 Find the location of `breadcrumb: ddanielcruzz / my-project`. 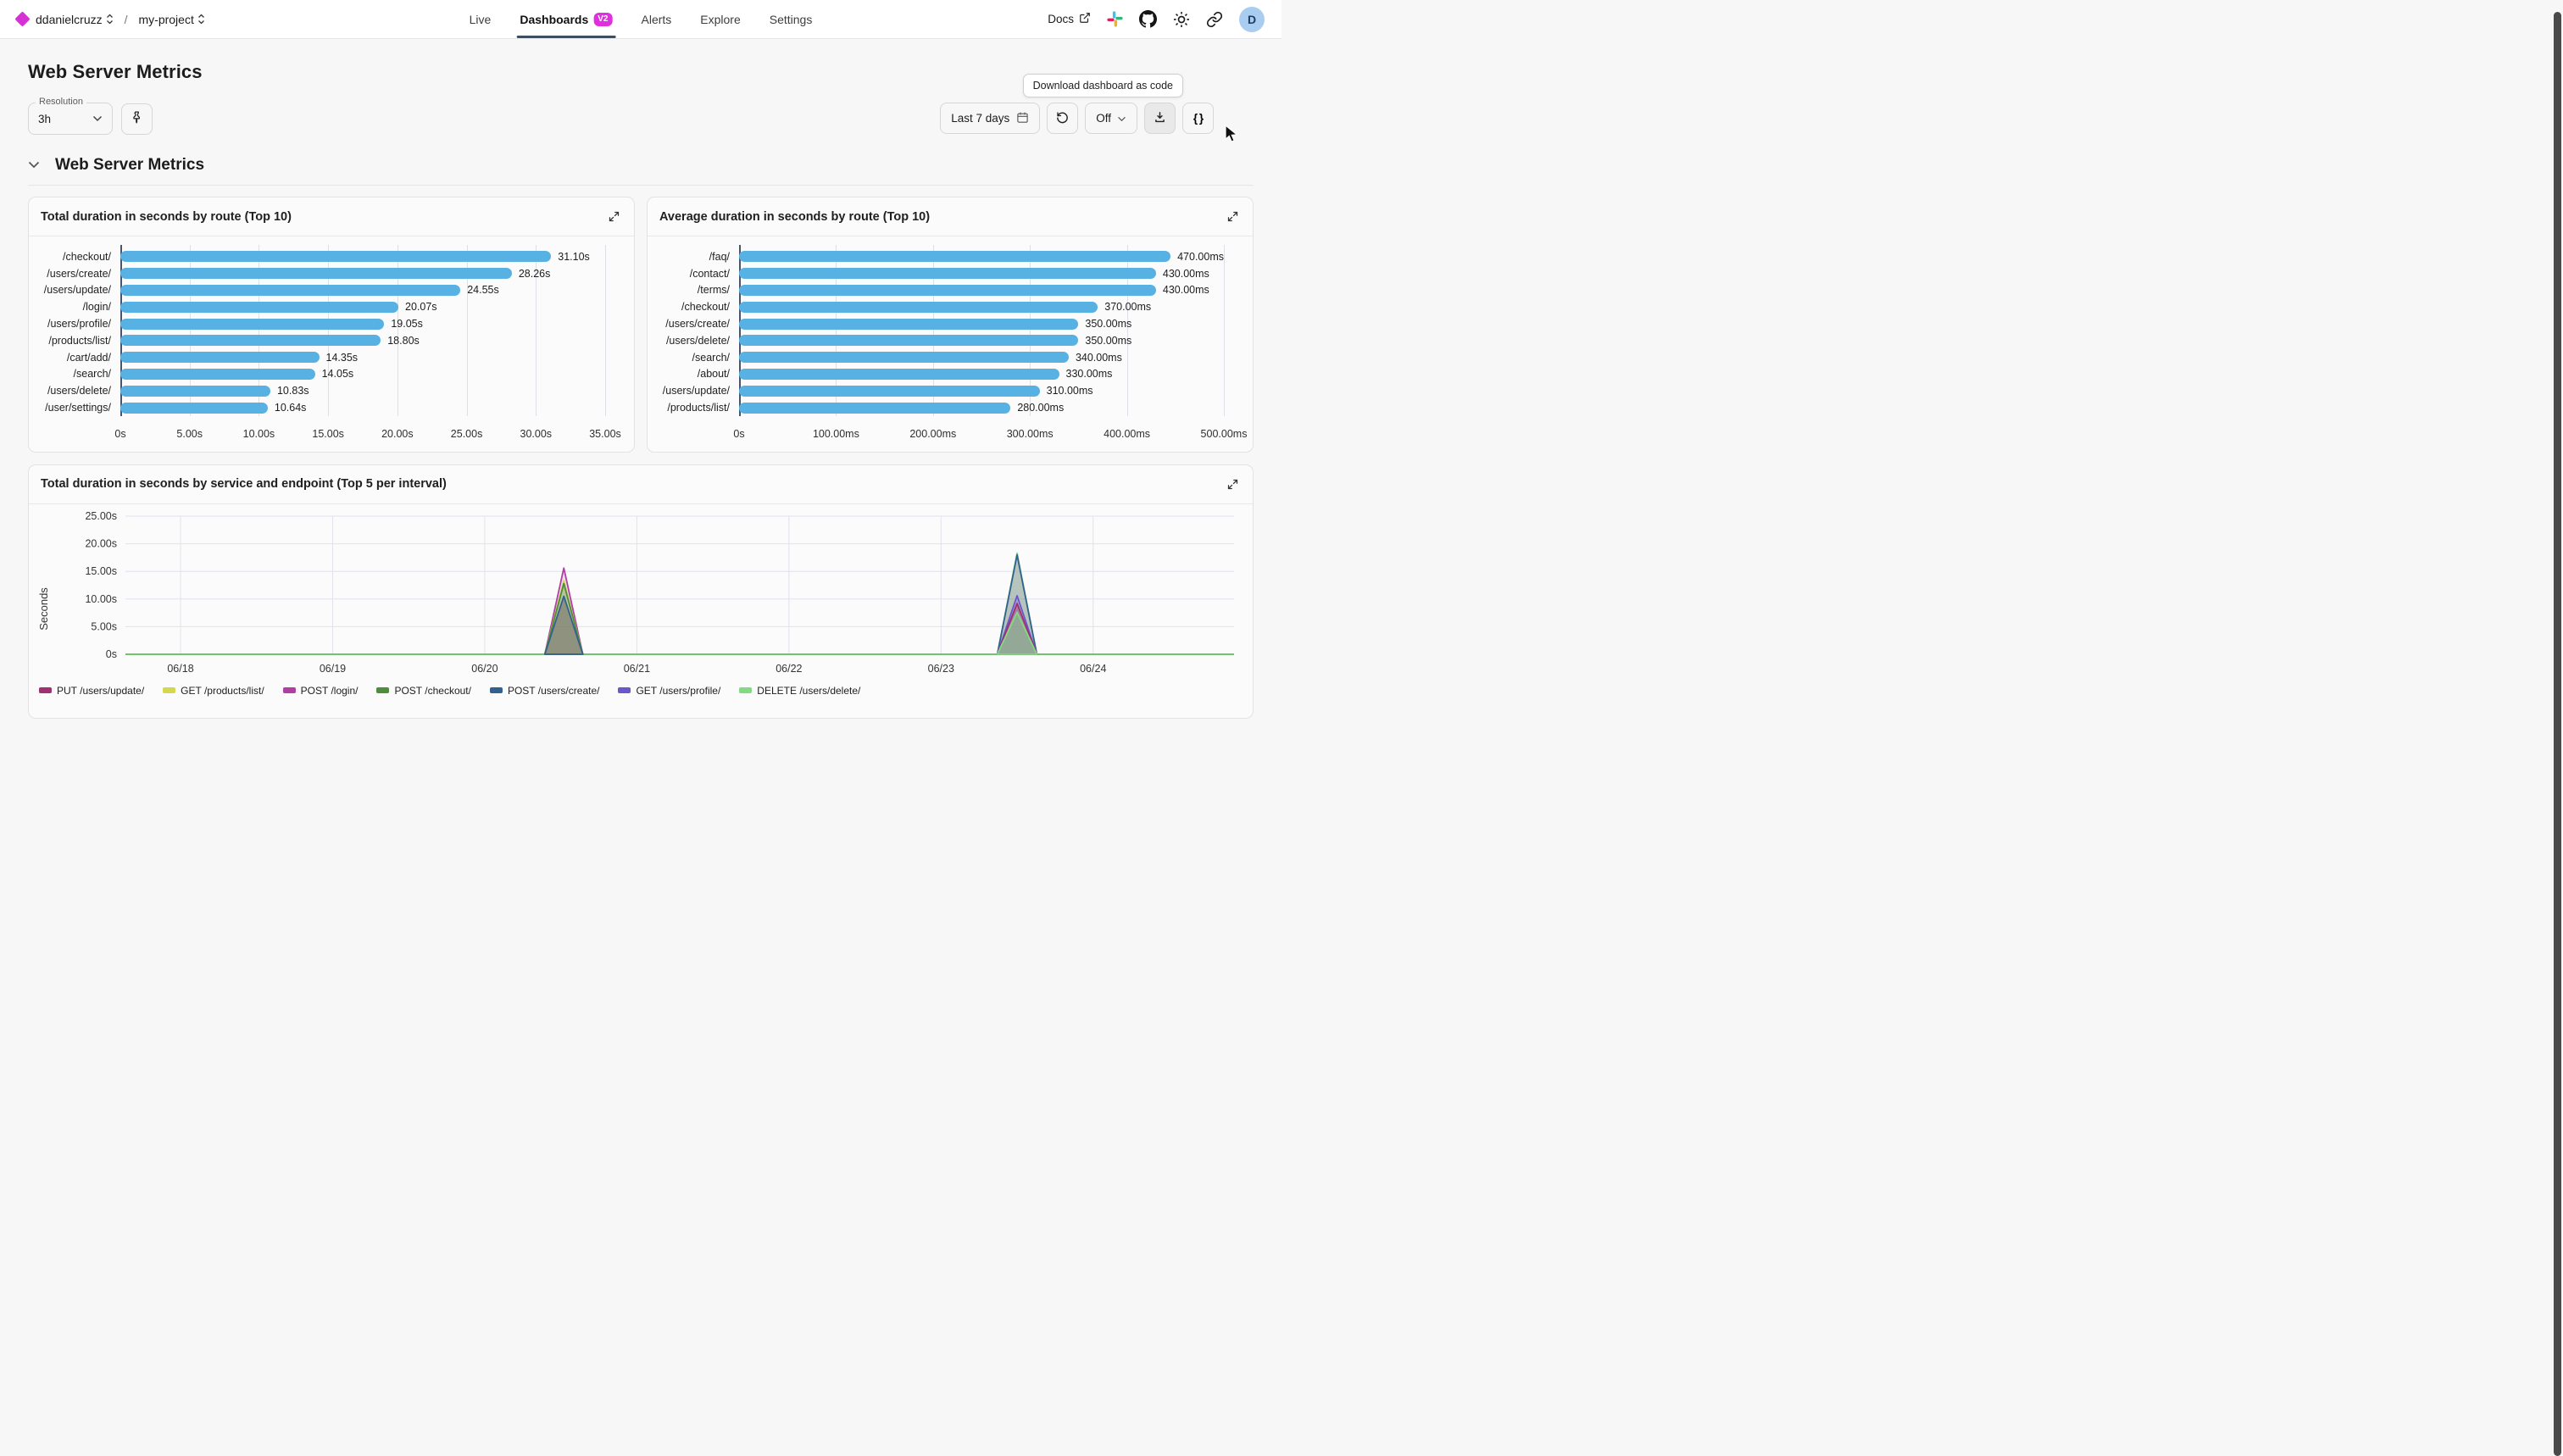

breadcrumb: ddanielcruzz / my-project is located at coordinates (109, 19).